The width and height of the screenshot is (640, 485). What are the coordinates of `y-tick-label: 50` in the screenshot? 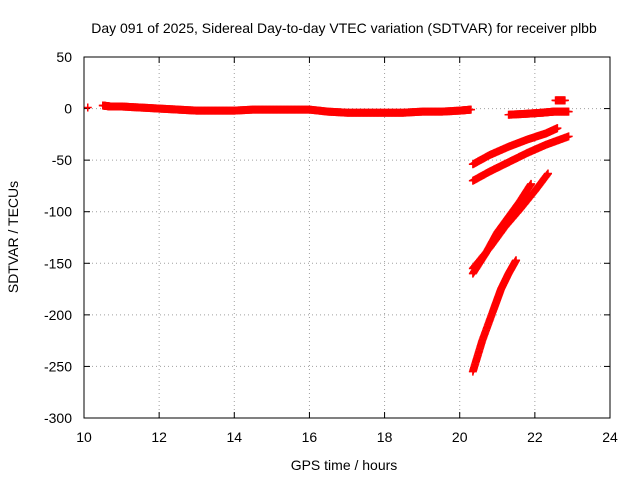 It's located at (64, 57).